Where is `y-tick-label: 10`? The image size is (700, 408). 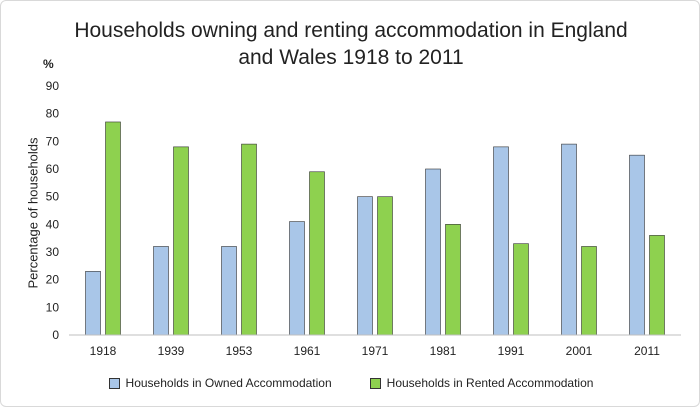 y-tick-label: 10 is located at coordinates (53, 307).